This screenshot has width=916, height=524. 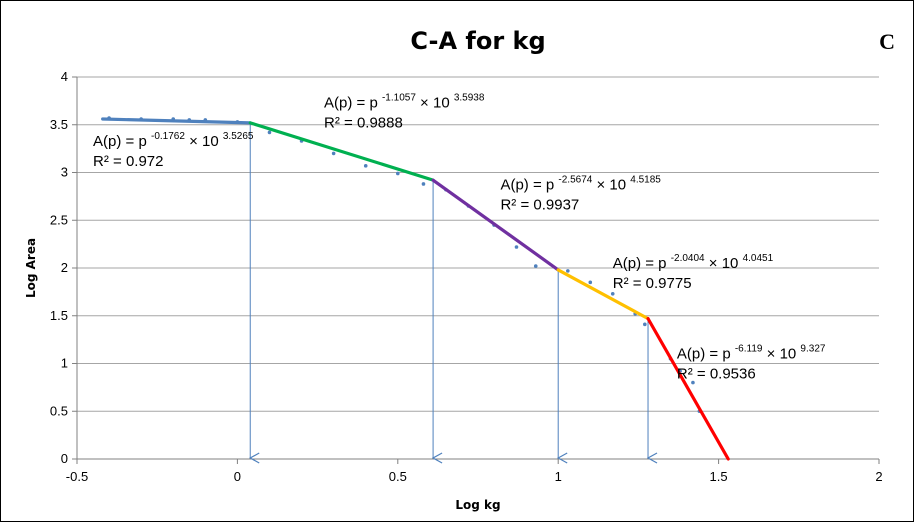 What do you see at coordinates (539, 205) in the screenshot?
I see `r-squared-3: R² = 0.9937` at bounding box center [539, 205].